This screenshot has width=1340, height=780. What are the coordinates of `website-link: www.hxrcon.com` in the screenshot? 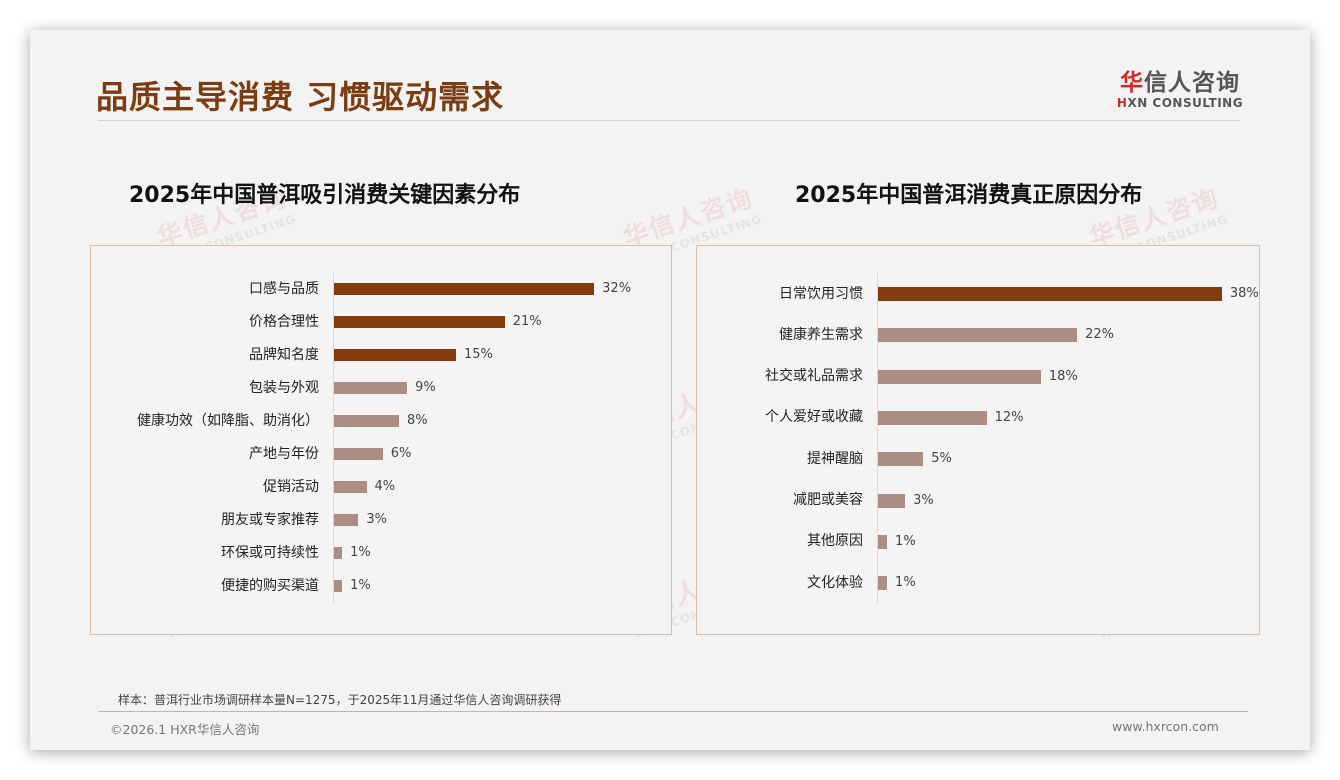 It's located at (1165, 726).